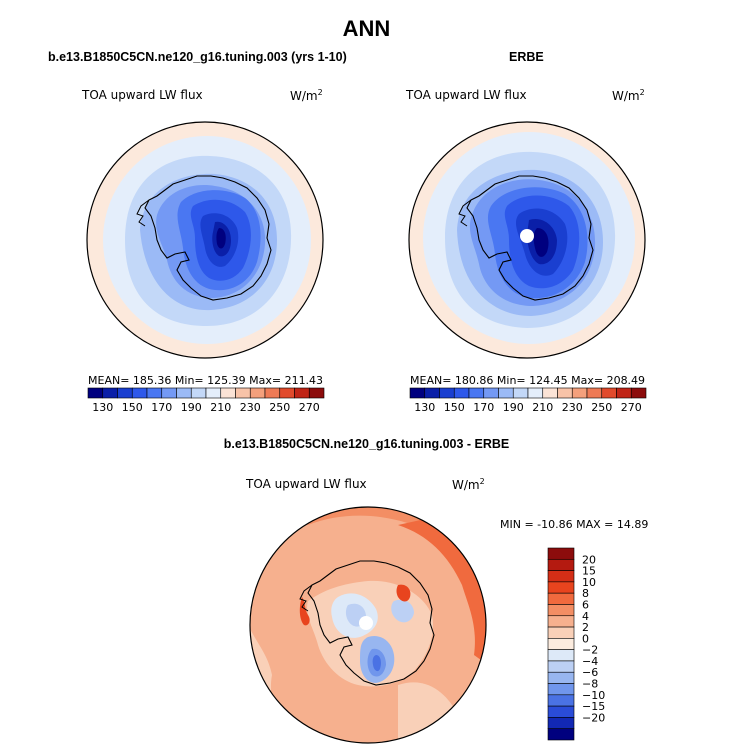 The image size is (733, 751). Describe the element at coordinates (590, 650) in the screenshot. I see `colorbar-tick-label: −2` at that location.